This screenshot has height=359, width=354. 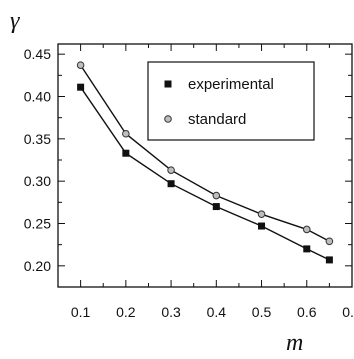 I want to click on legend-box, so click(x=231, y=101).